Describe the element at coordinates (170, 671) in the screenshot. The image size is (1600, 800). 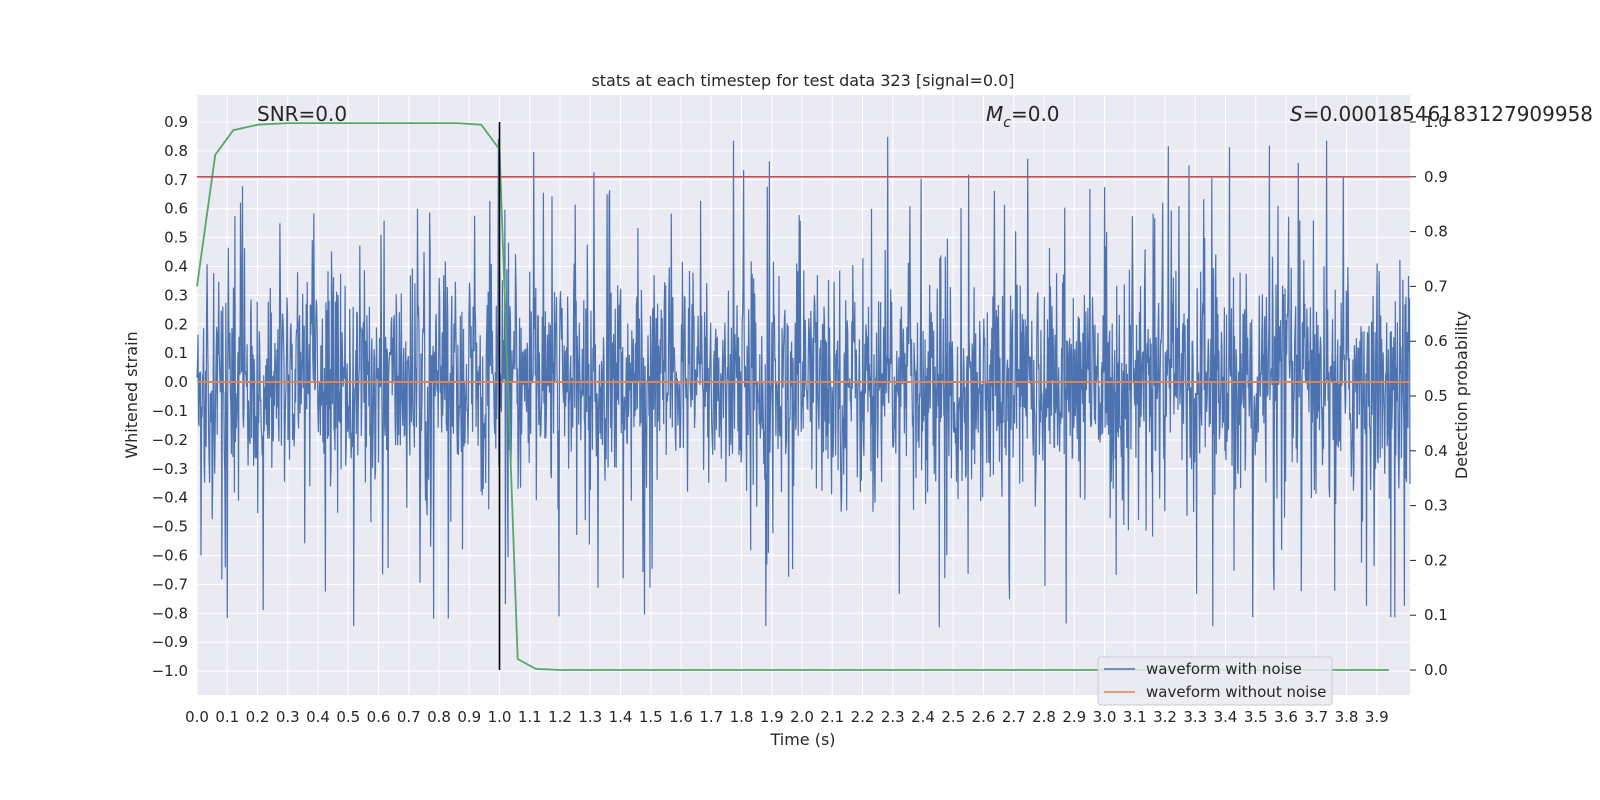
I see `y-tick-label: −1.0` at that location.